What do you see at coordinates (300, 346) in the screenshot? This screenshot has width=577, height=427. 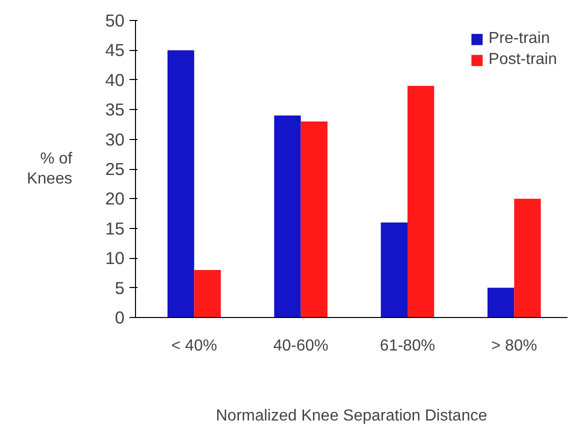 I see `x-tick-label: 40-60%` at bounding box center [300, 346].